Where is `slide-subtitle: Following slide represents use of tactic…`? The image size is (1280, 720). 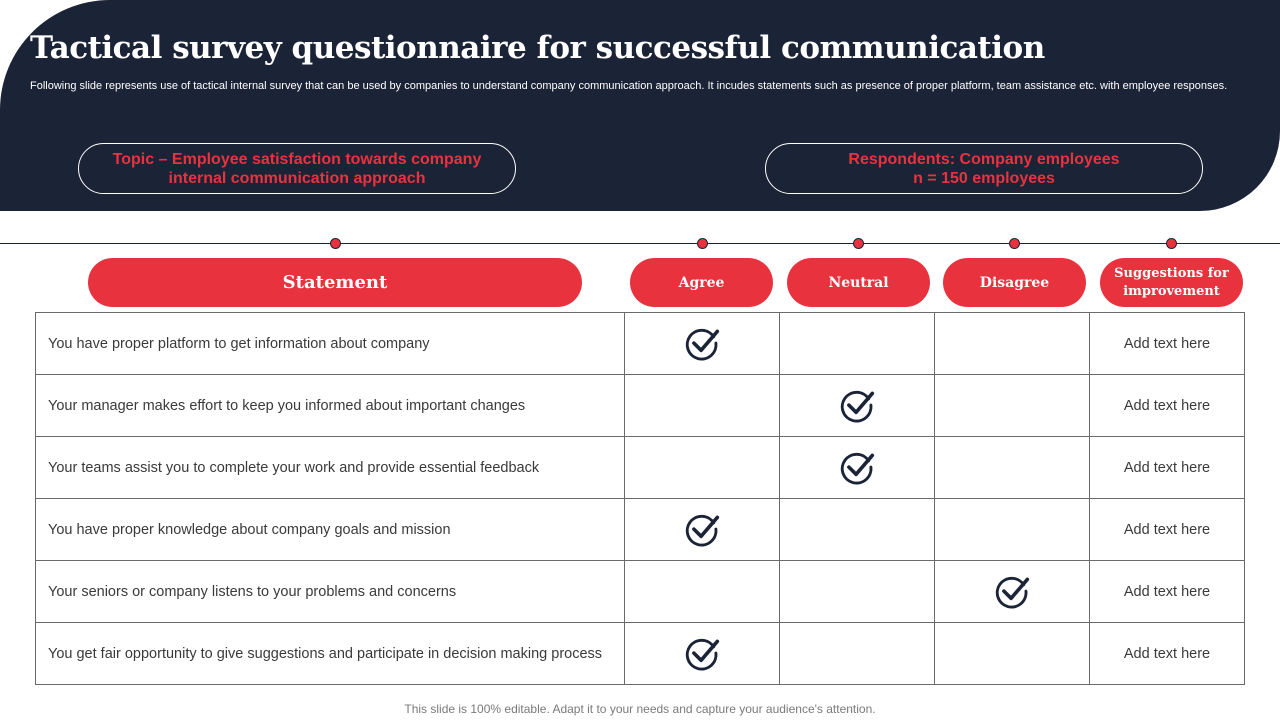
slide-subtitle: Following slide represents use of tactic… is located at coordinates (629, 86).